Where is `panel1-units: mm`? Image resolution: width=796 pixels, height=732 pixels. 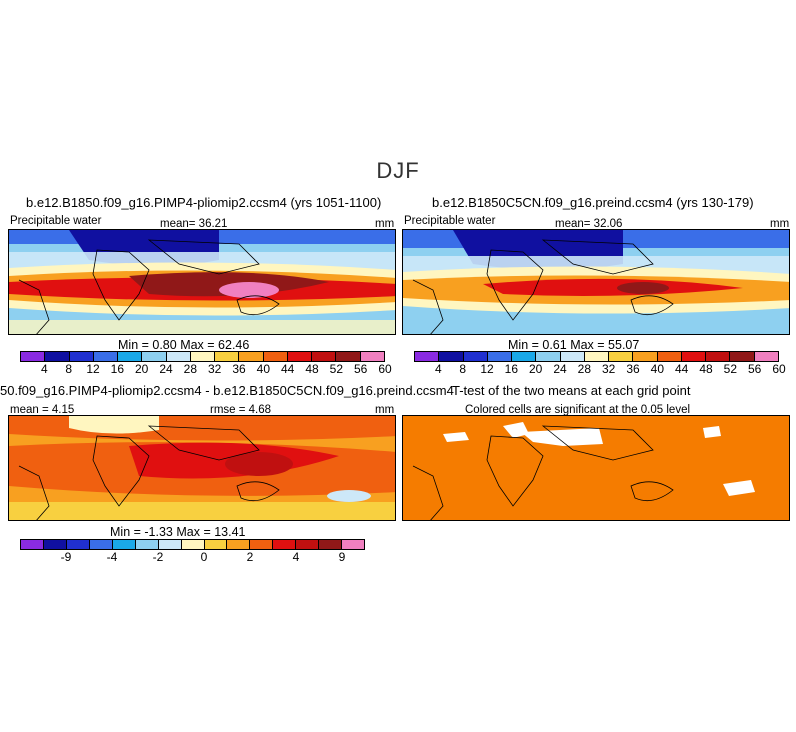 panel1-units: mm is located at coordinates (385, 224).